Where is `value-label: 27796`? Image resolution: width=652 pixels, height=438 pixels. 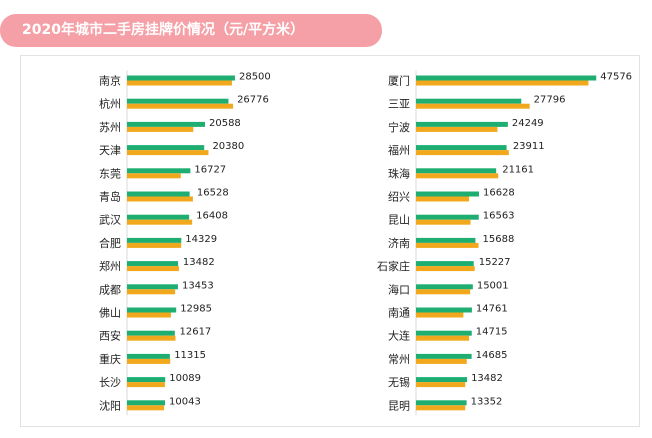
value-label: 27796 is located at coordinates (550, 100).